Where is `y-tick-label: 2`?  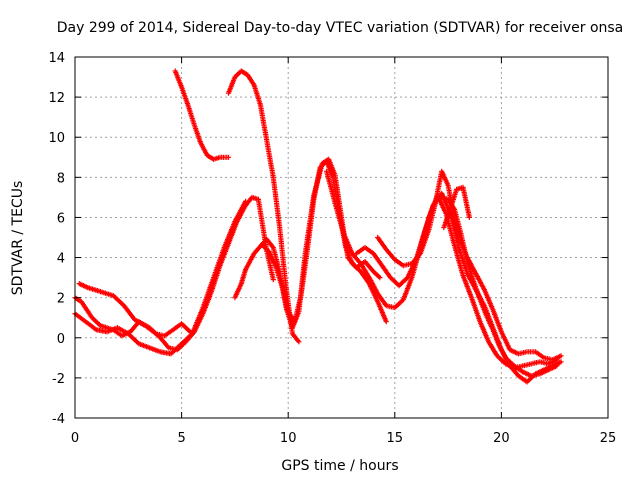 y-tick-label: 2 is located at coordinates (61, 299).